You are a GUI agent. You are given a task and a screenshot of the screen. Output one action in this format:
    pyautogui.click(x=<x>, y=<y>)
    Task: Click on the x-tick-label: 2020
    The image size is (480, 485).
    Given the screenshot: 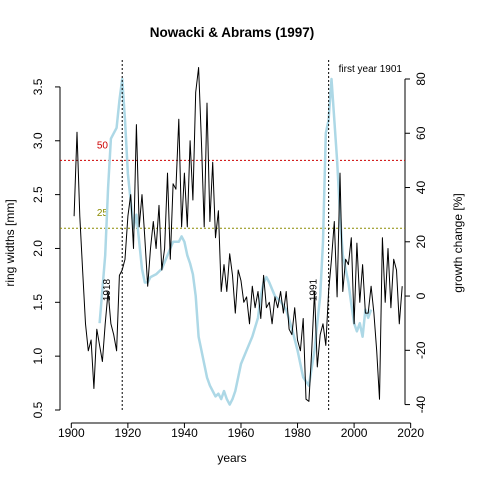 What is the action you would take?
    pyautogui.click(x=410, y=433)
    